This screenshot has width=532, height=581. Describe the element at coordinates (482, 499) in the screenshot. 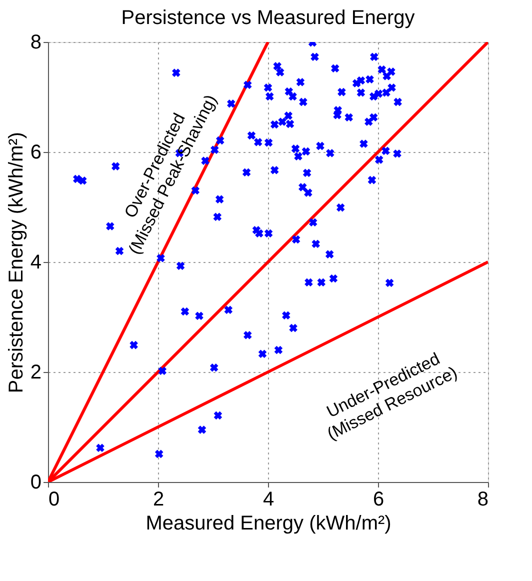

I see `x-tick-label: 8` at that location.